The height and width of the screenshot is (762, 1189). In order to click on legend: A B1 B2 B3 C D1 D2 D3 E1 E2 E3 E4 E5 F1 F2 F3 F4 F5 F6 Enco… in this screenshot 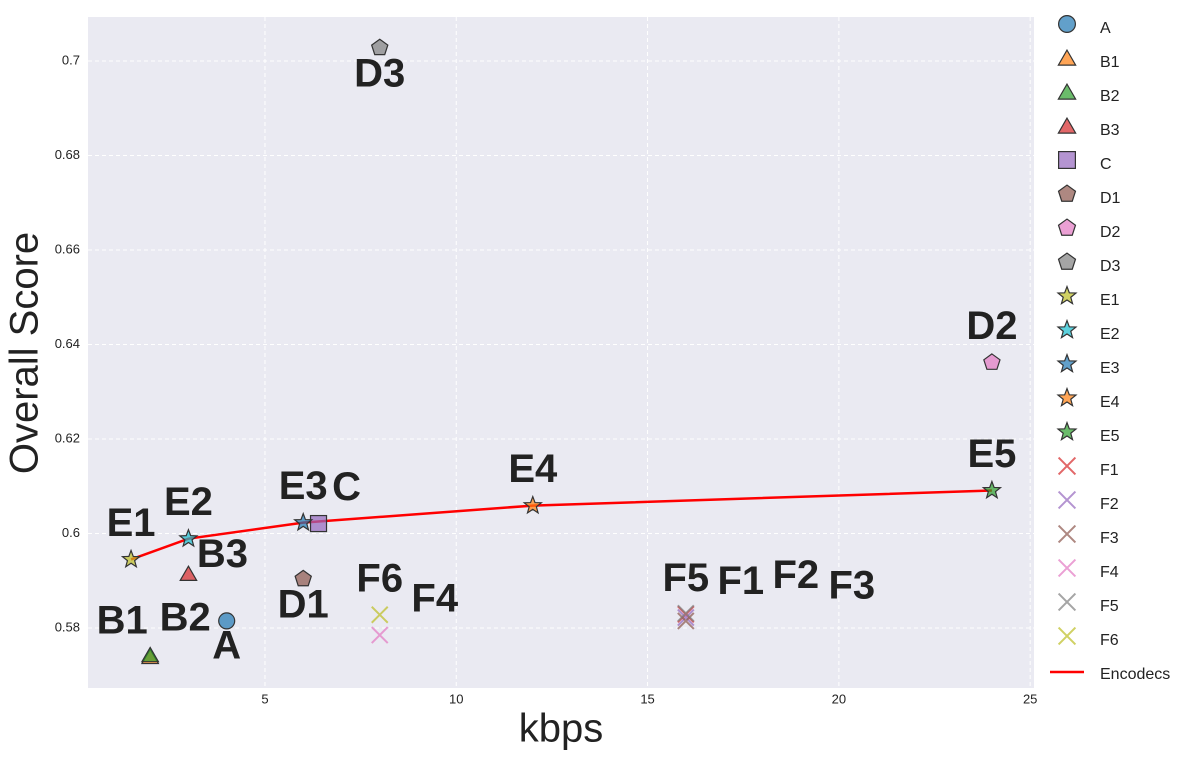, I will do `click(1110, 349)`.